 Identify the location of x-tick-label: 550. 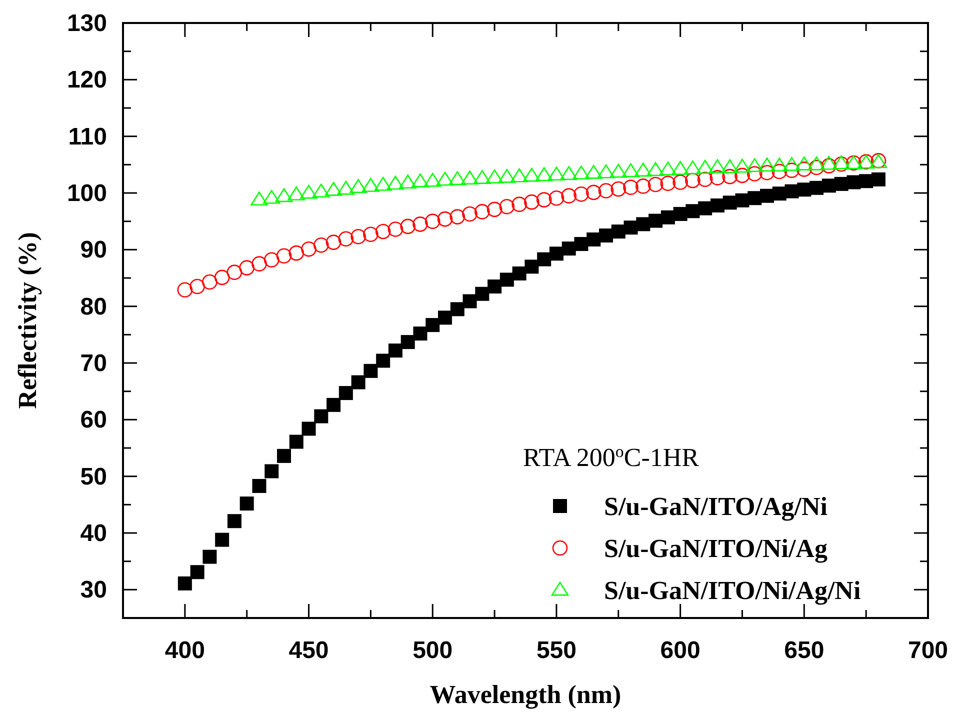
(556, 650).